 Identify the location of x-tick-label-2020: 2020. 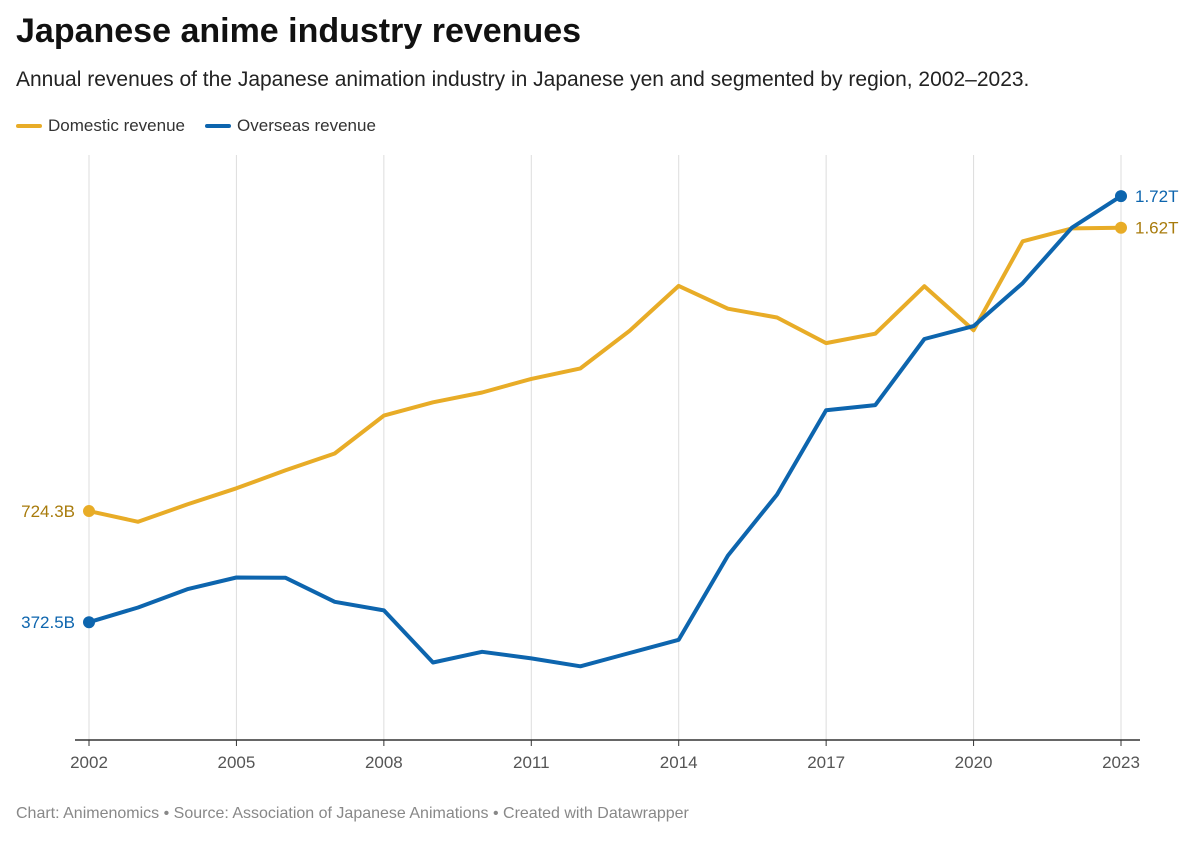
(974, 762).